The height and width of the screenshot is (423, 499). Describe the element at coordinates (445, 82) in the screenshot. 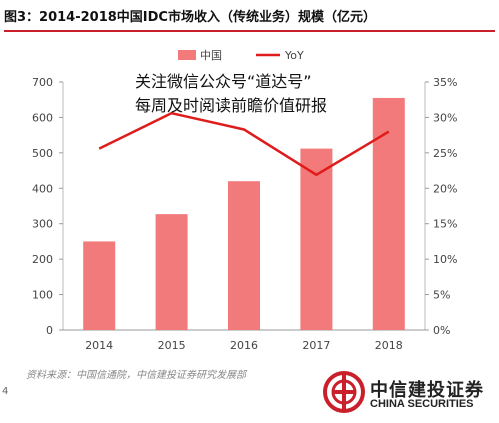

I see `y-right-tick-label: 35%` at that location.